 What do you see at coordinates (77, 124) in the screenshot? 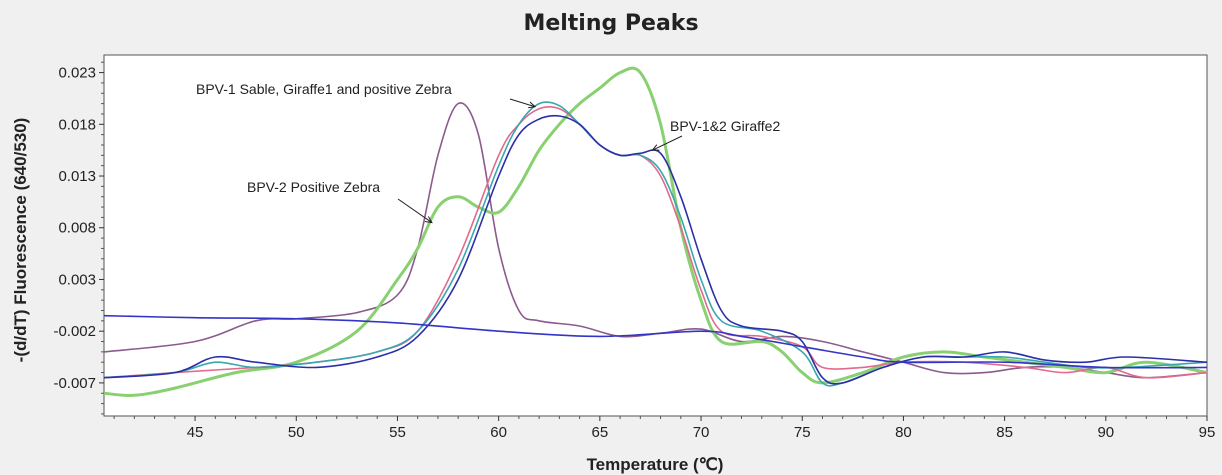
I see `y-tick-label: 0.018` at bounding box center [77, 124].